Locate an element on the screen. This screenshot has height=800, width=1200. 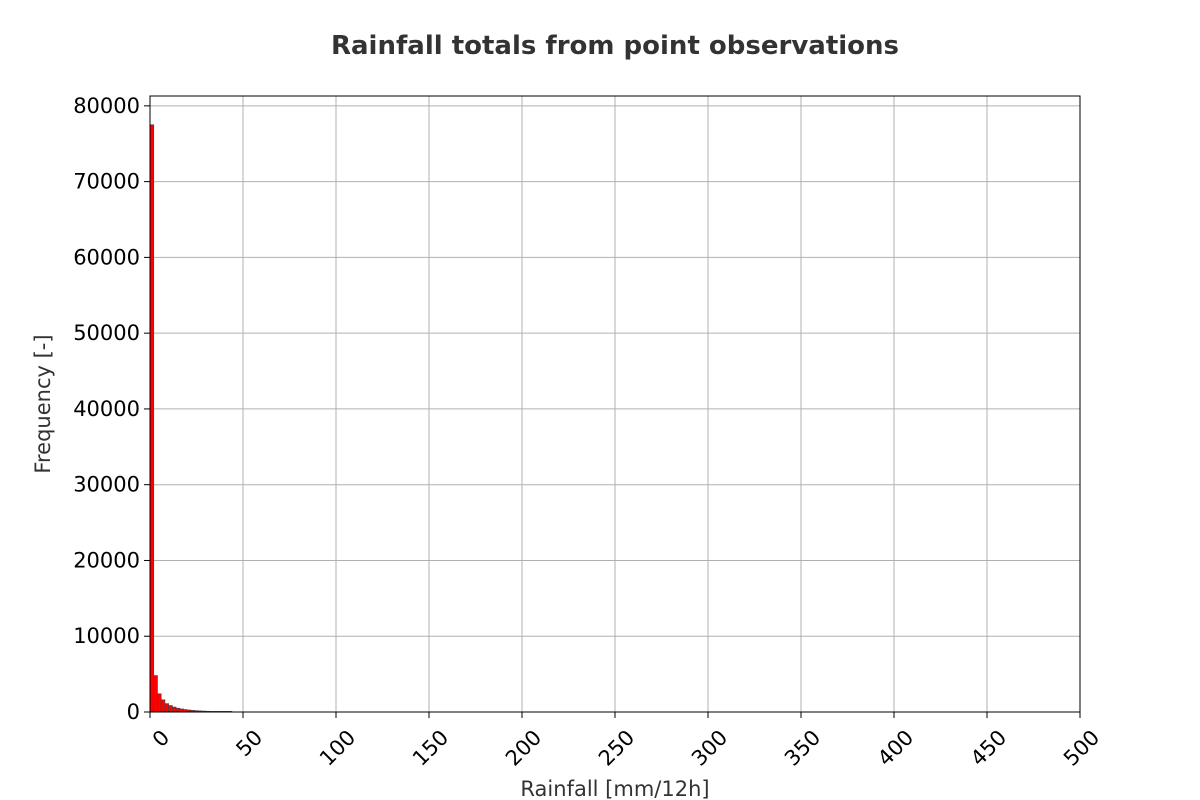
x-tick-label: 50 is located at coordinates (249, 743).